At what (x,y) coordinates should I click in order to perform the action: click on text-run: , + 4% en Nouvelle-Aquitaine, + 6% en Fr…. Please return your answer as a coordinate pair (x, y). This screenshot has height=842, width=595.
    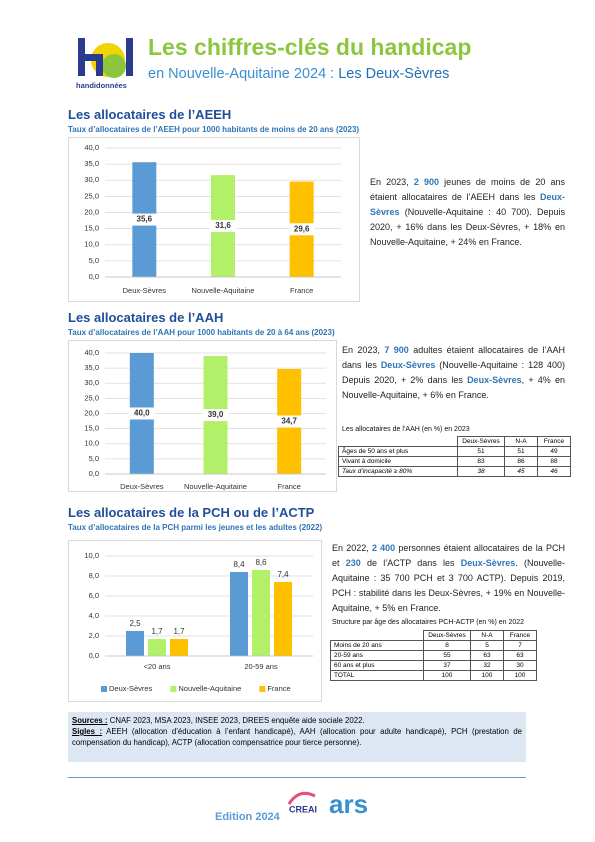
    Looking at the image, I should click on (454, 387).